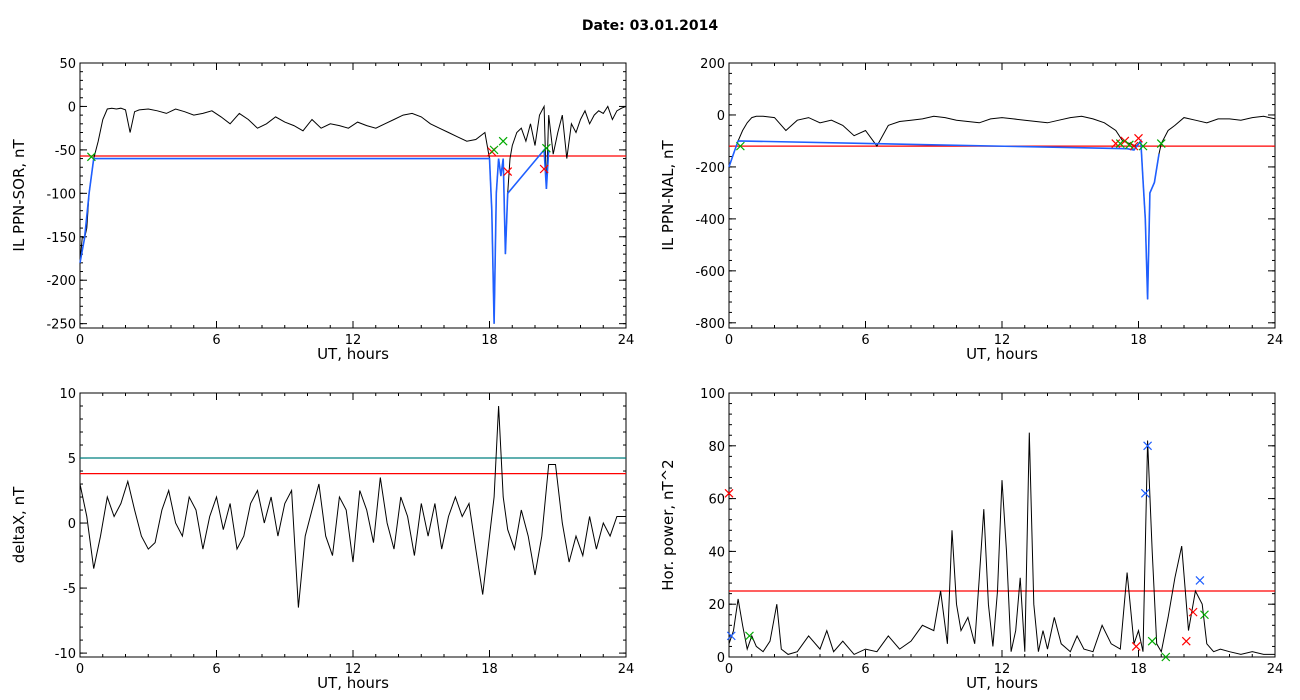  Describe the element at coordinates (716, 552) in the screenshot. I see `panel-4-y-tick-label: 40` at that location.